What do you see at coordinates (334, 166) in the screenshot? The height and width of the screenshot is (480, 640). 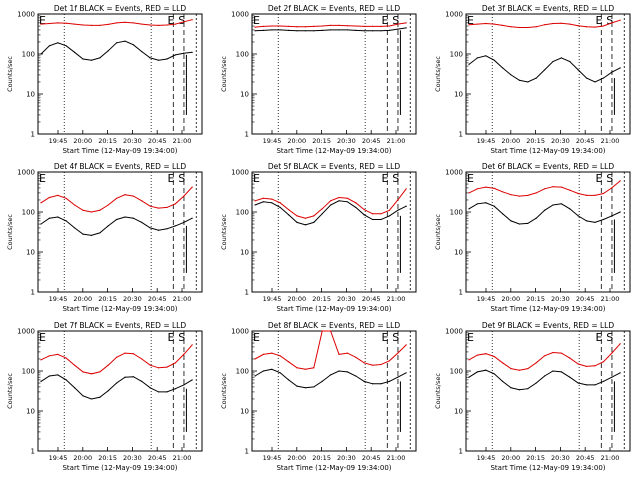 I see `panel-title: Det 5f BLACK = Events, RED = LLD` at bounding box center [334, 166].